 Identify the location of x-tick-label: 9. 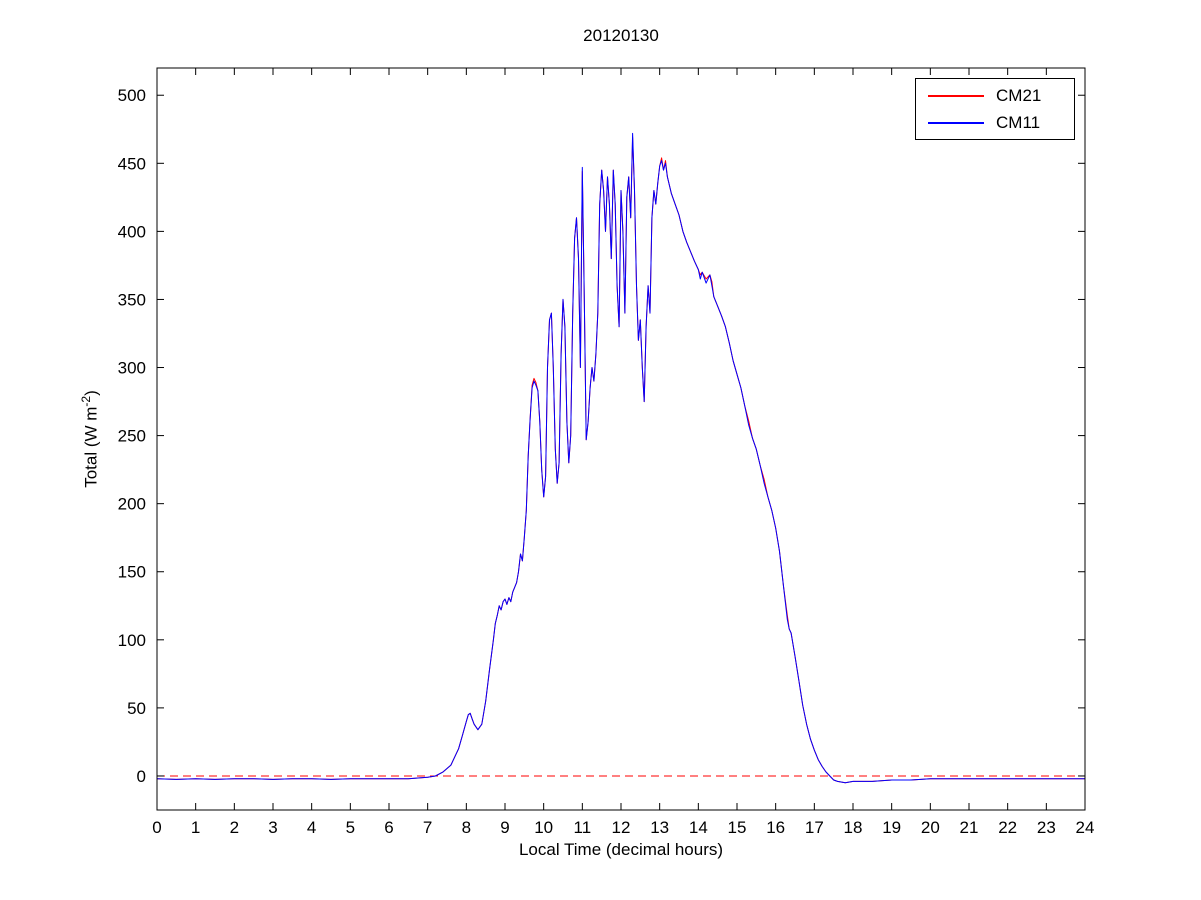
(504, 827).